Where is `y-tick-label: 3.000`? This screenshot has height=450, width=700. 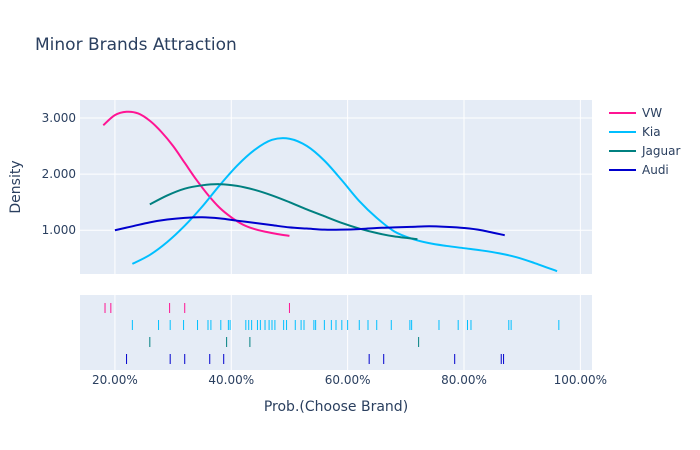 y-tick-label: 3.000 is located at coordinates (59, 118).